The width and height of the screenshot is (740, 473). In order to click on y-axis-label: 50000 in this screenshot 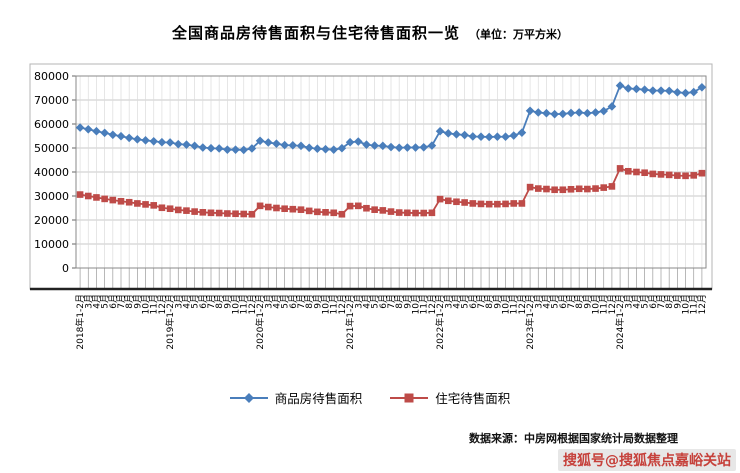, I will do `click(51, 148)`.